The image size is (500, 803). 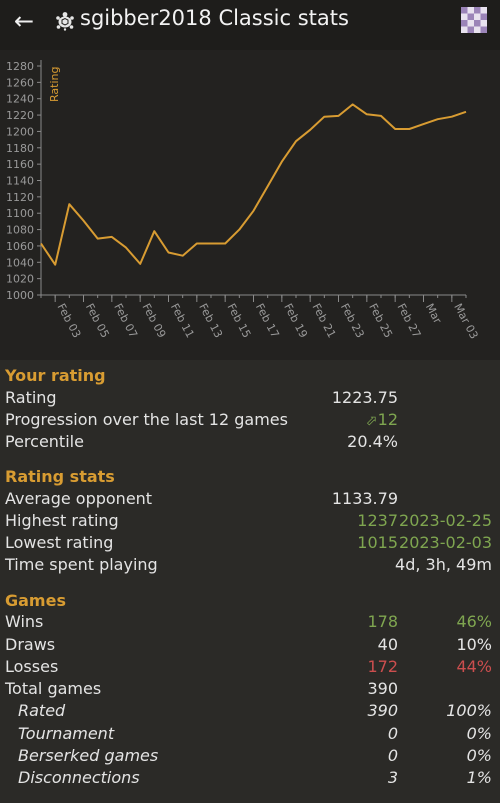 I want to click on highest-rating-row: Highest rating 1237 2023-02-25, so click(x=250, y=522).